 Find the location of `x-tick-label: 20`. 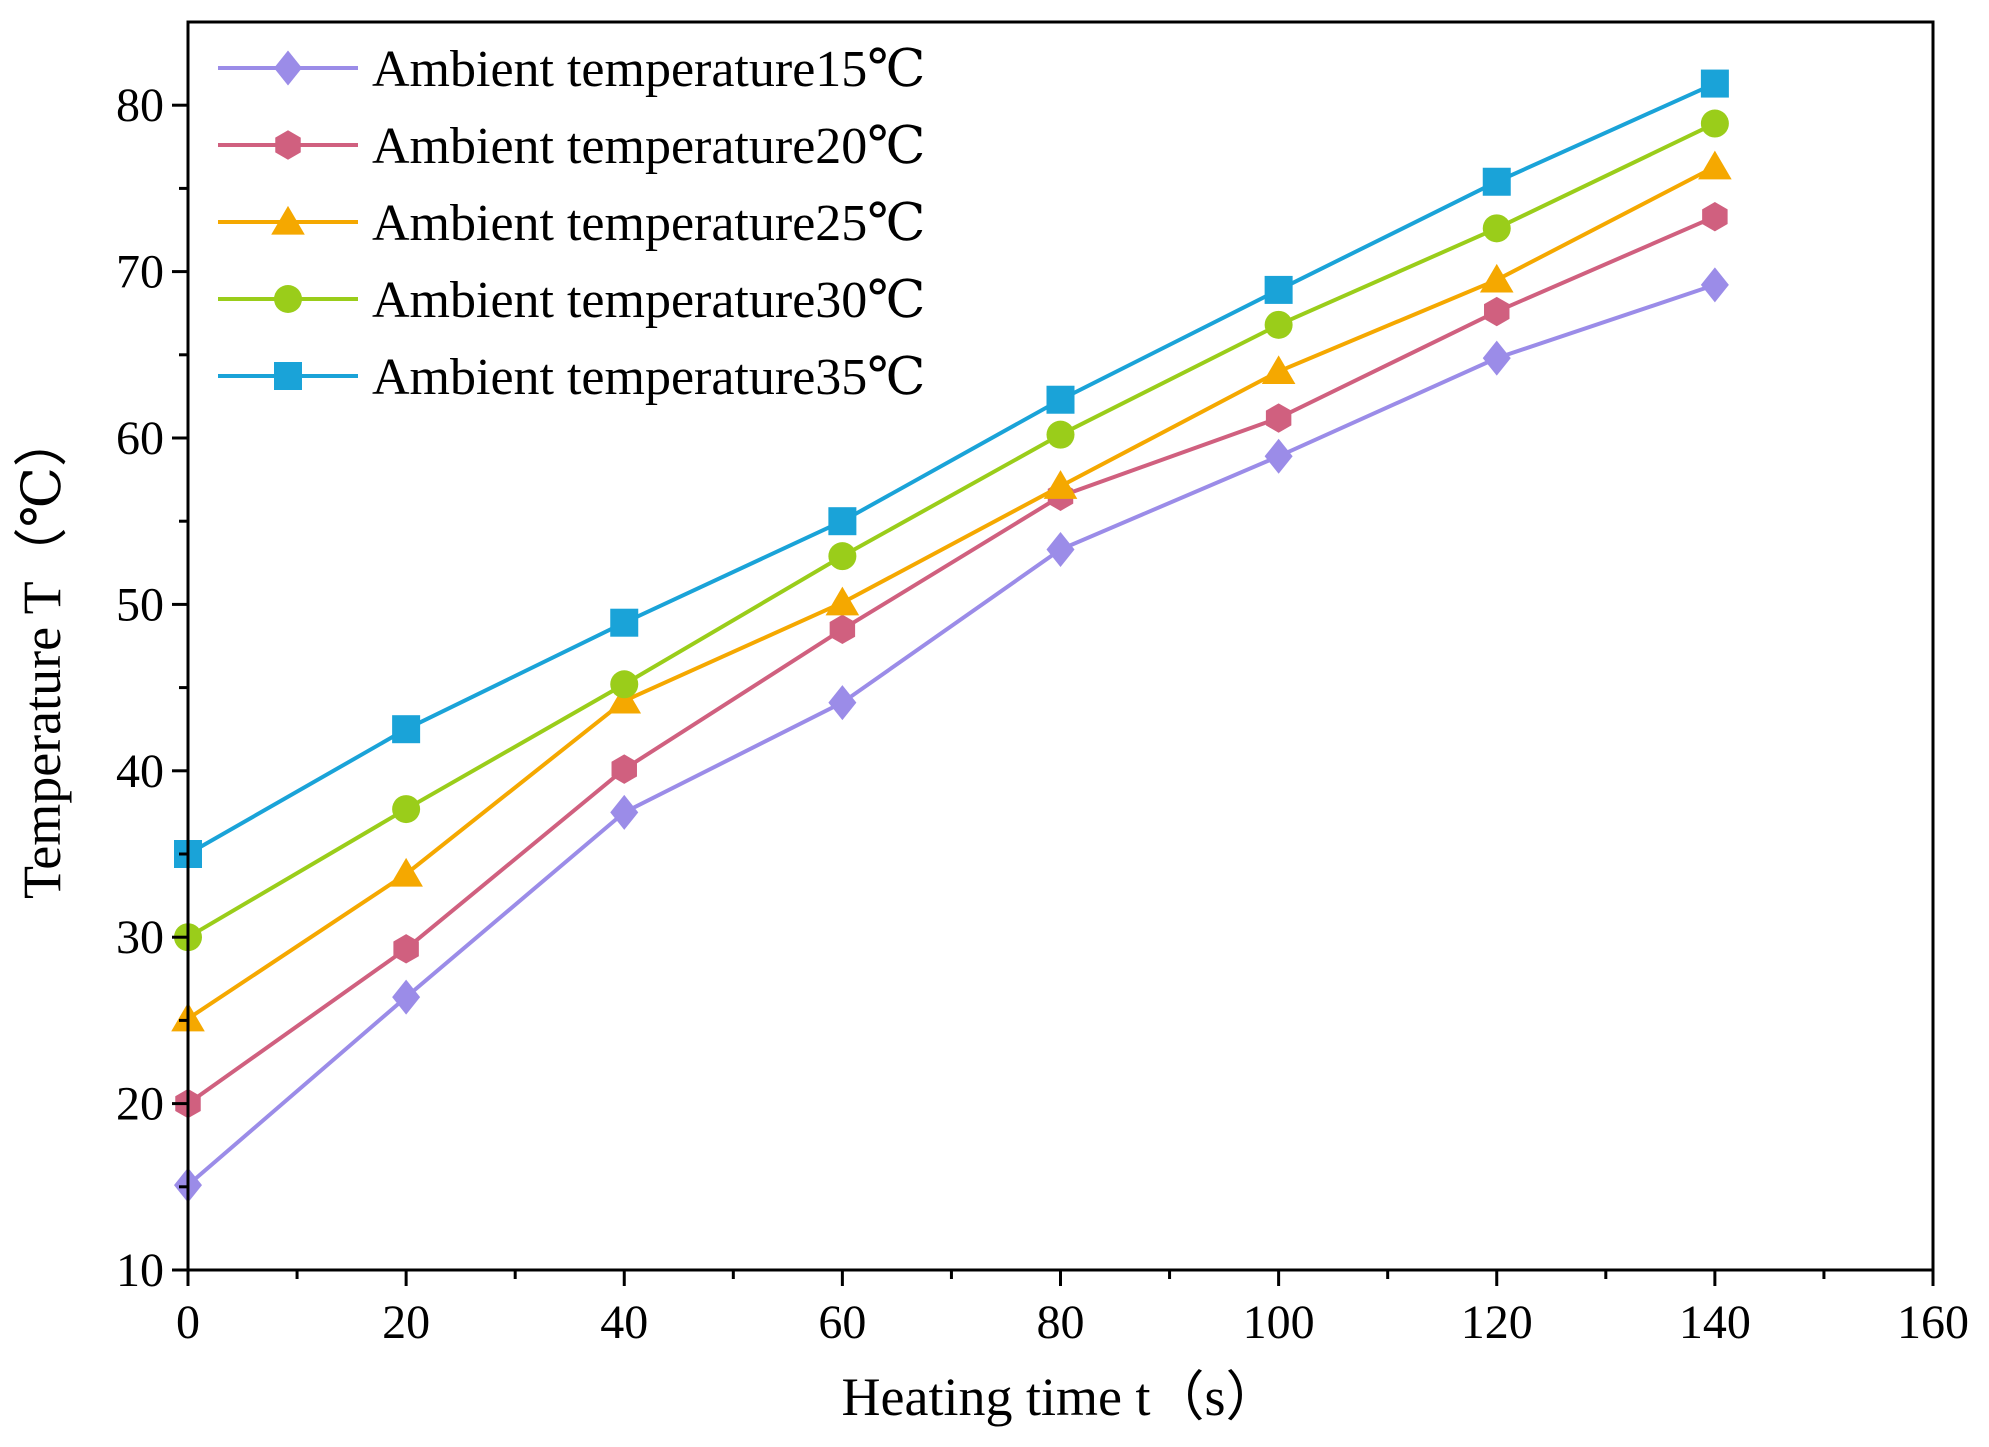

x-tick-label: 20 is located at coordinates (406, 1322).